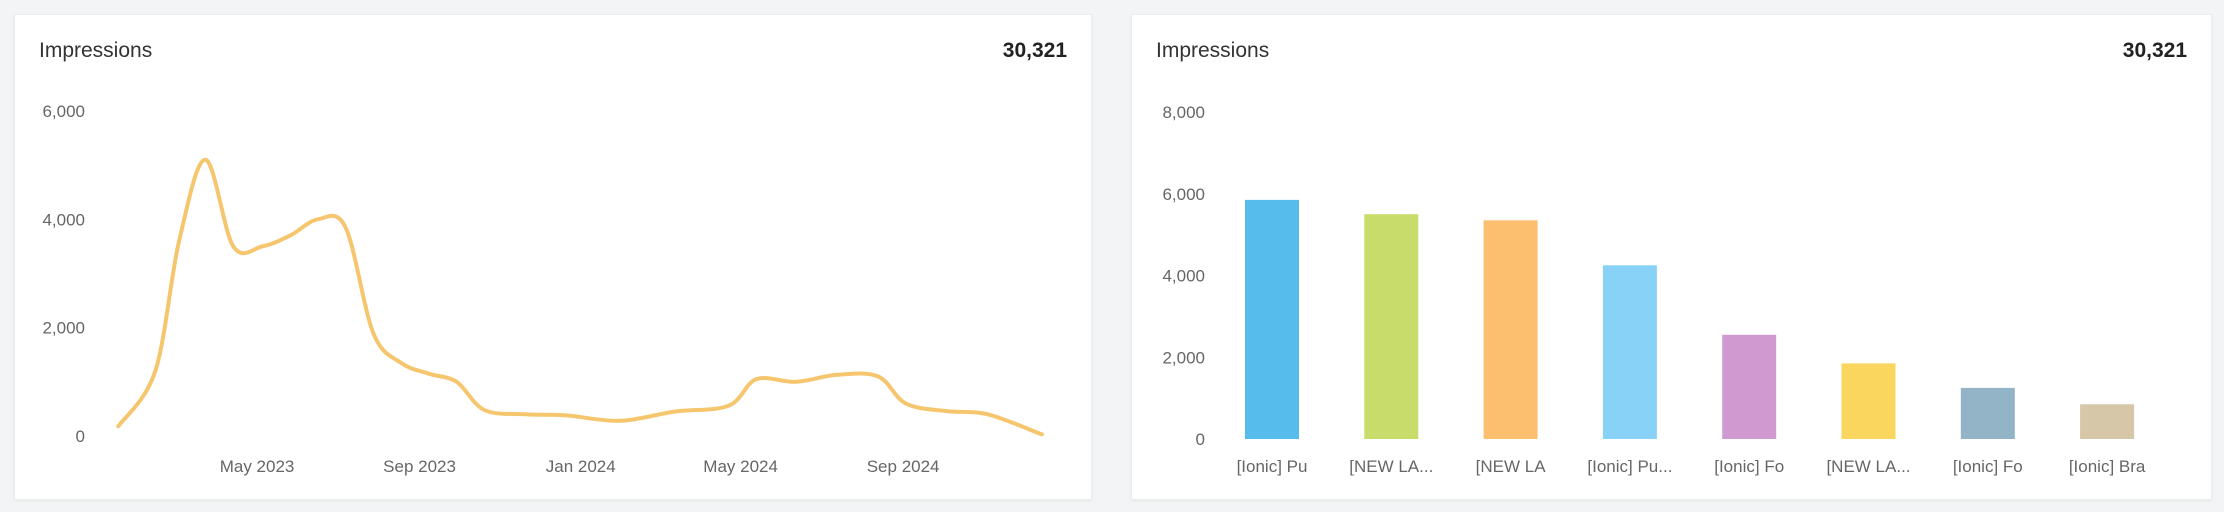 The image size is (2224, 512). Describe the element at coordinates (419, 466) in the screenshot. I see `x-tick-label: Sep 2023` at that location.